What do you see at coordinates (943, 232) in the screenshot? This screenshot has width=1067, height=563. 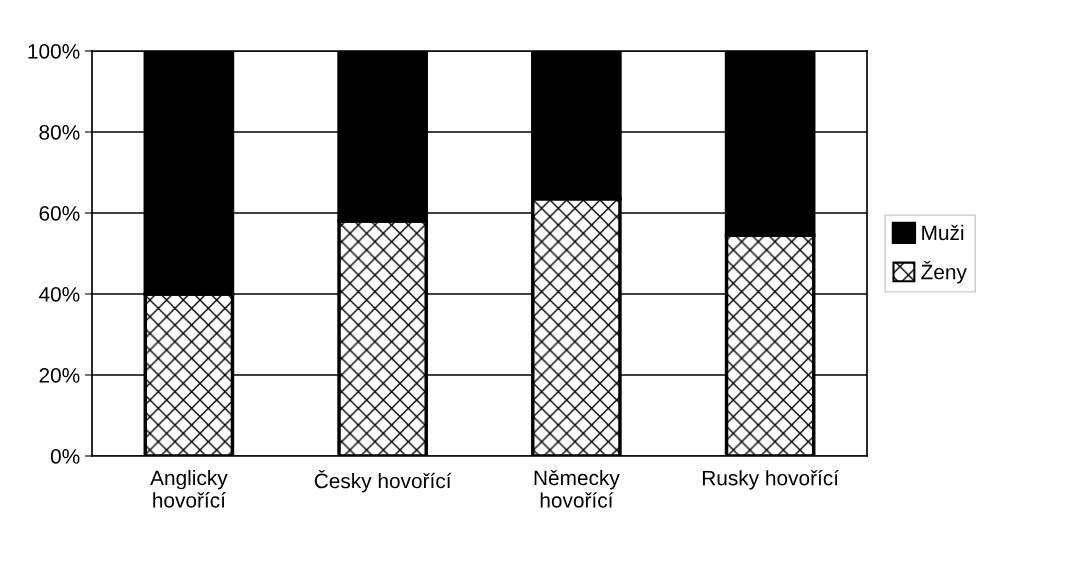 I see `legend-label: Muži` at bounding box center [943, 232].